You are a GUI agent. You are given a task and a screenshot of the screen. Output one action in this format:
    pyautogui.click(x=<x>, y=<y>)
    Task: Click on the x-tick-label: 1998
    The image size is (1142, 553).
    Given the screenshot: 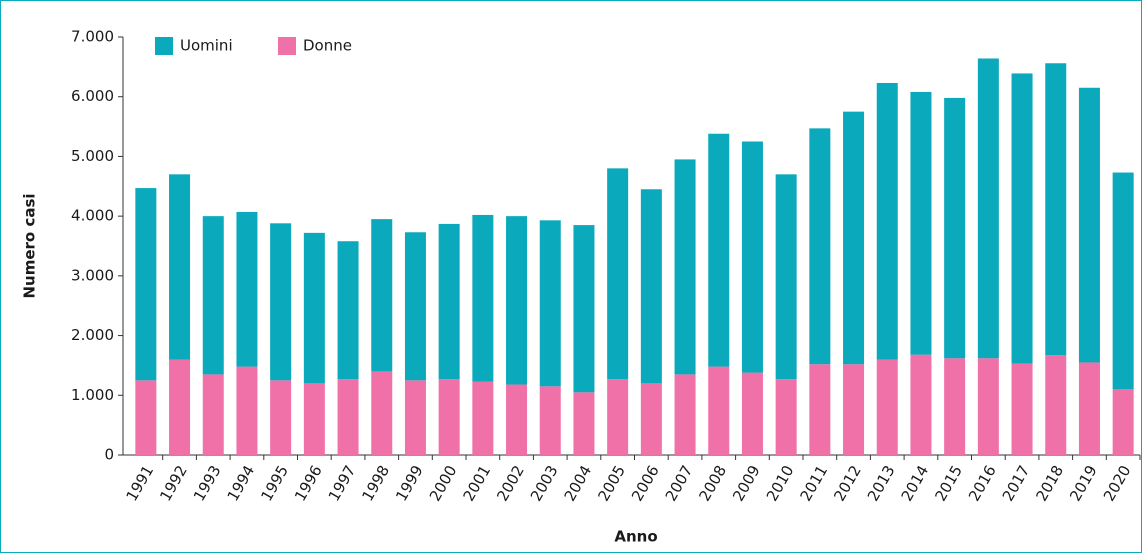 What is the action you would take?
    pyautogui.click(x=375, y=483)
    